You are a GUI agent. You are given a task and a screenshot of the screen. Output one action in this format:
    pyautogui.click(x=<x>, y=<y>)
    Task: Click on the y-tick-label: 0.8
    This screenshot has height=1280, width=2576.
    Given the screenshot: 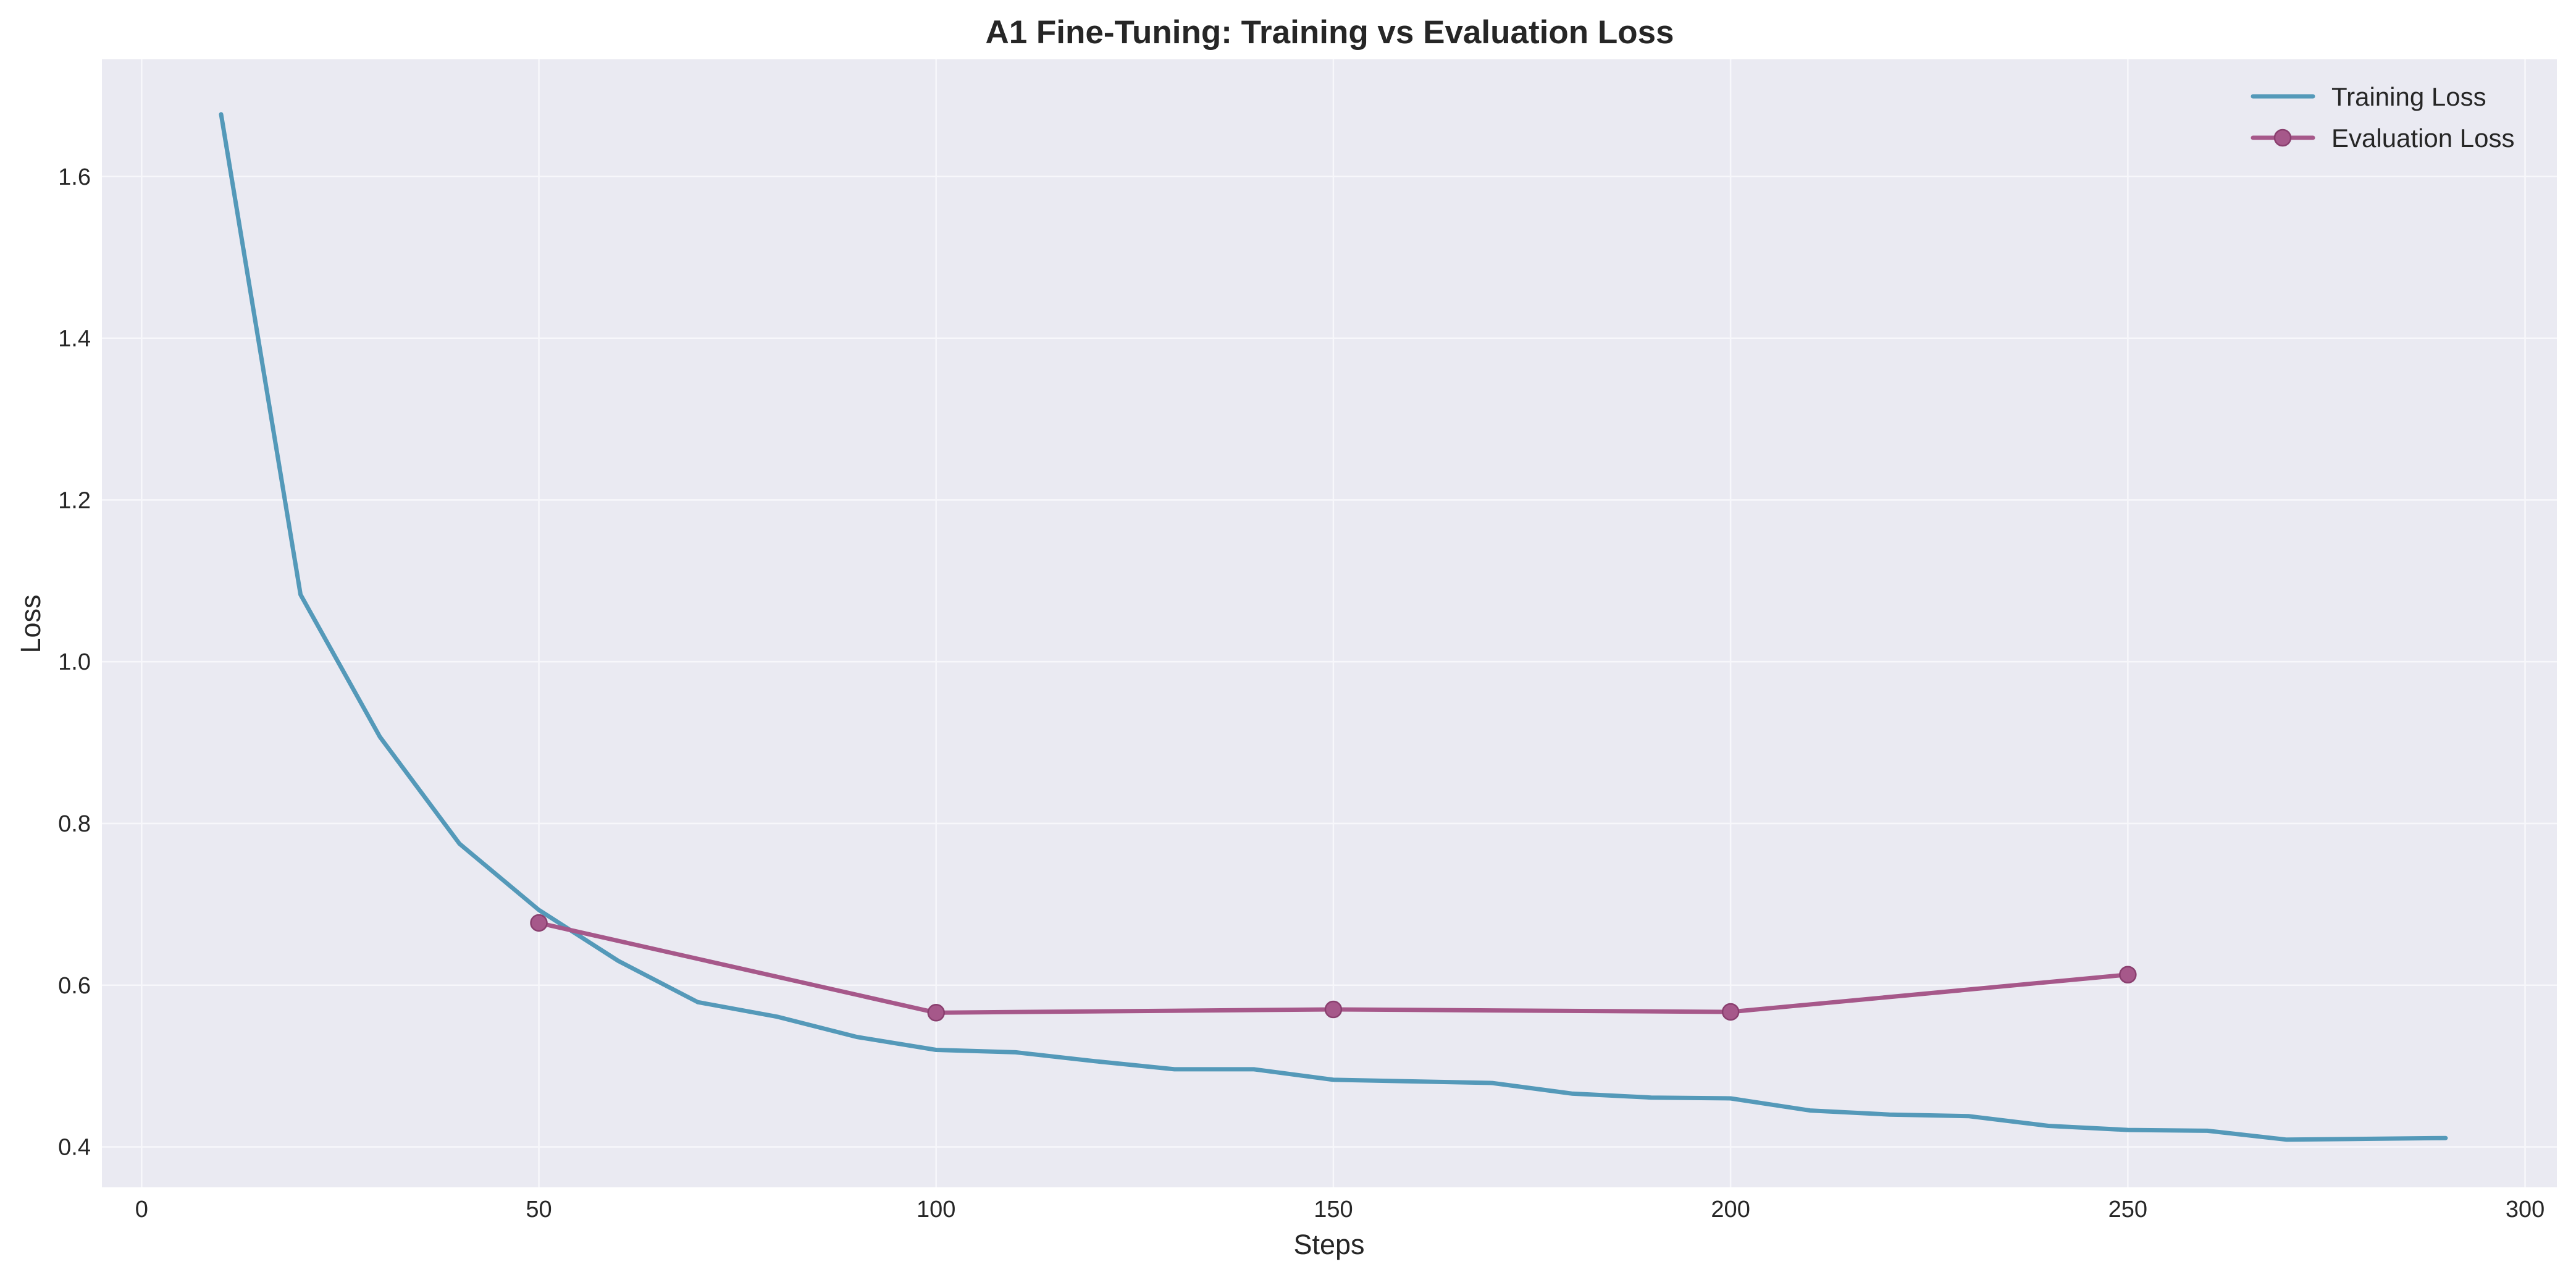 What is the action you would take?
    pyautogui.click(x=74, y=824)
    